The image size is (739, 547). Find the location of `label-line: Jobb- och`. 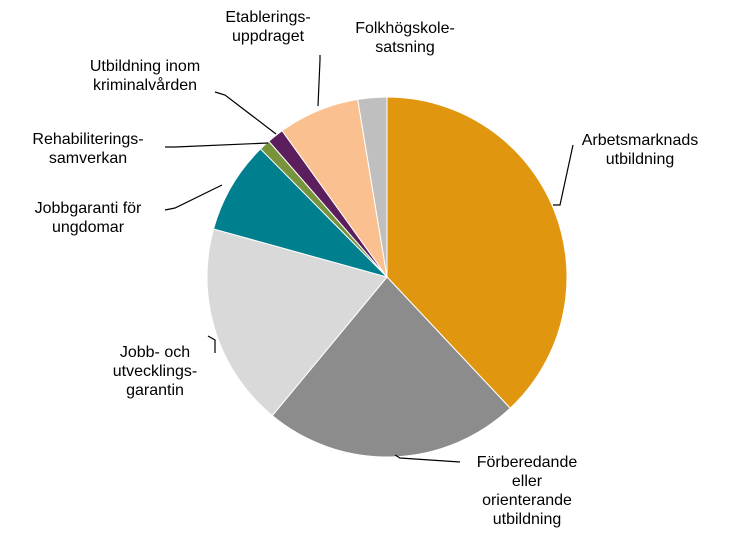

label-line: Jobb- och is located at coordinates (155, 352).